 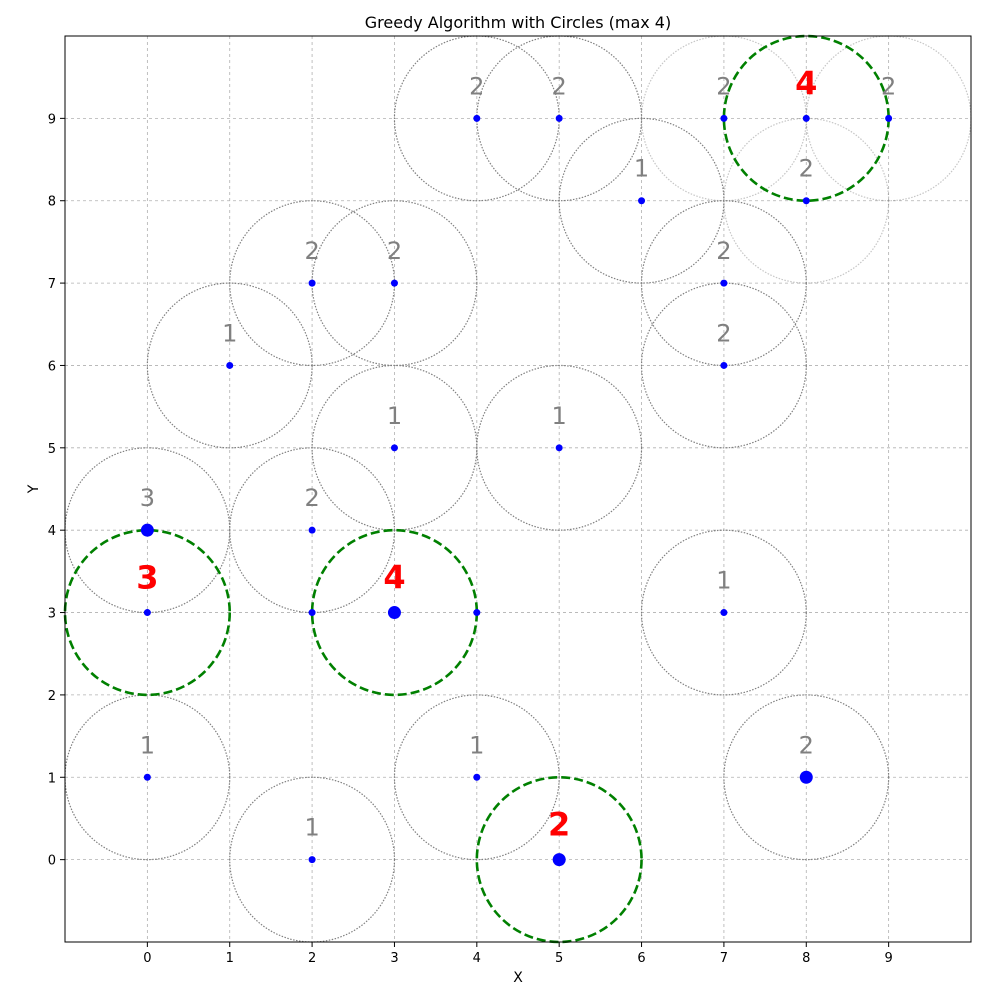 What do you see at coordinates (52, 778) in the screenshot?
I see `y-tick-label: 1` at bounding box center [52, 778].